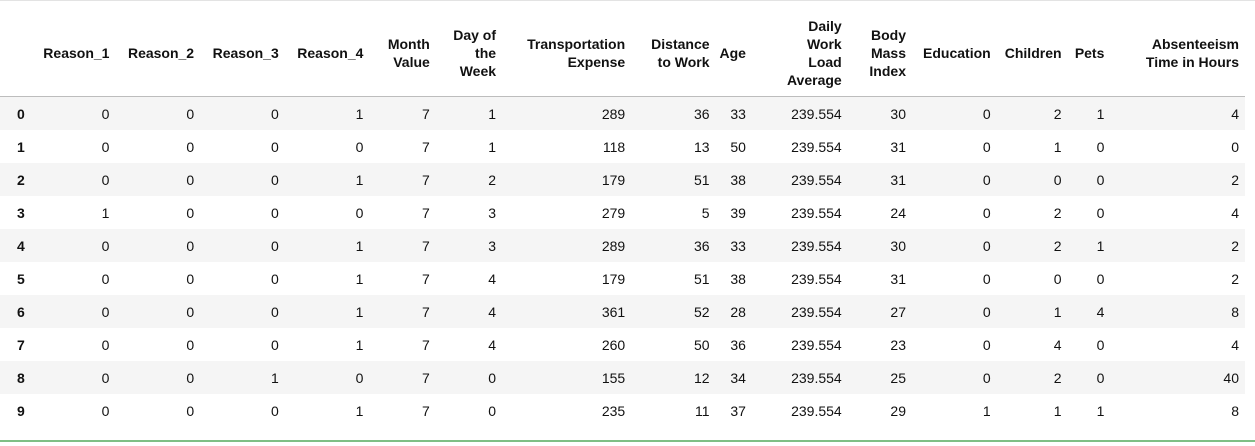  Describe the element at coordinates (469, 53) in the screenshot. I see `column-header-day-of-the-week: Day of the Week` at that location.